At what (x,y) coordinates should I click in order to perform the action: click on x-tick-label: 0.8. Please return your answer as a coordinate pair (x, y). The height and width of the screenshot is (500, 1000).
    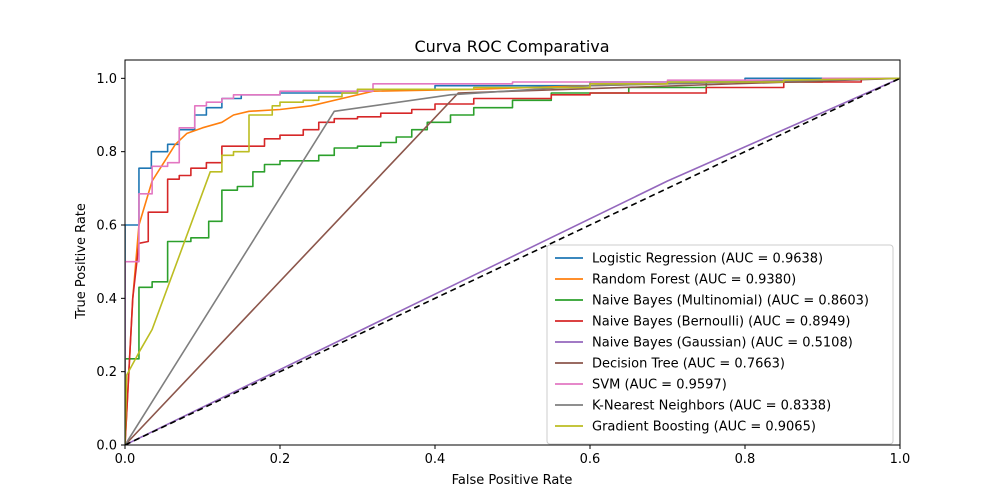
    Looking at the image, I should click on (745, 459).